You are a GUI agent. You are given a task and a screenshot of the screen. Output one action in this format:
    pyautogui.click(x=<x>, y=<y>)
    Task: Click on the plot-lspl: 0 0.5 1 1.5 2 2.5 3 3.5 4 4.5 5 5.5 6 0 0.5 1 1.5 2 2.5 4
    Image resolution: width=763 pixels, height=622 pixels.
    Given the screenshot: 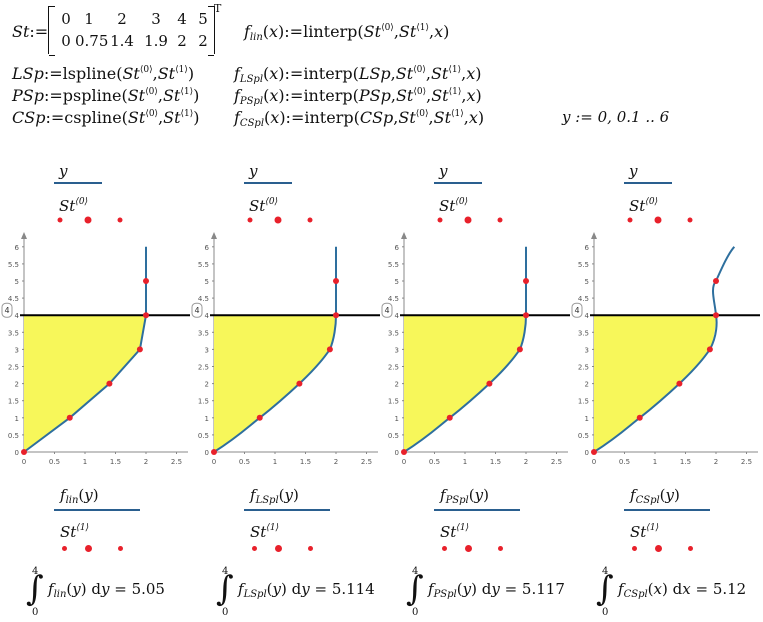 What is the action you would take?
    pyautogui.click(x=285, y=355)
    